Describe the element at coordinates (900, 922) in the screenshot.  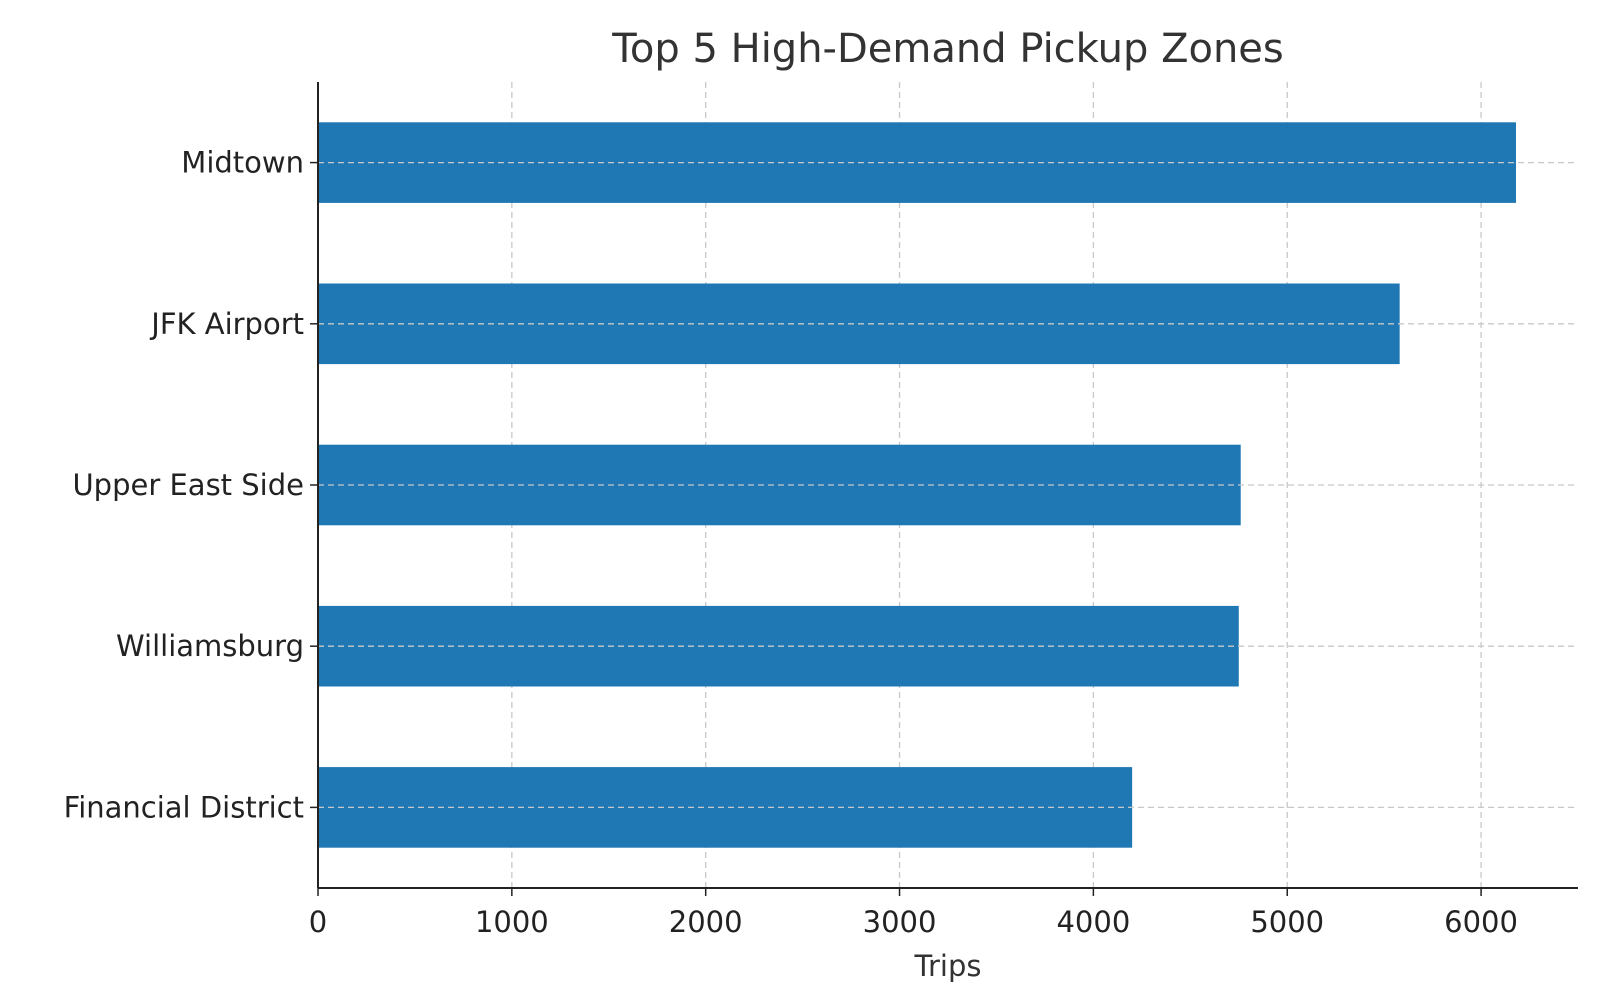
I see `x-tick-label: 3000` at that location.